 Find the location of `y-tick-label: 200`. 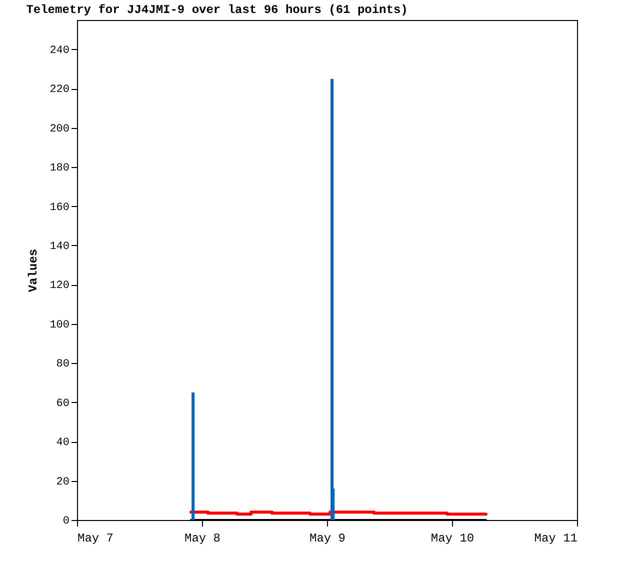

y-tick-label: 200 is located at coordinates (60, 129).